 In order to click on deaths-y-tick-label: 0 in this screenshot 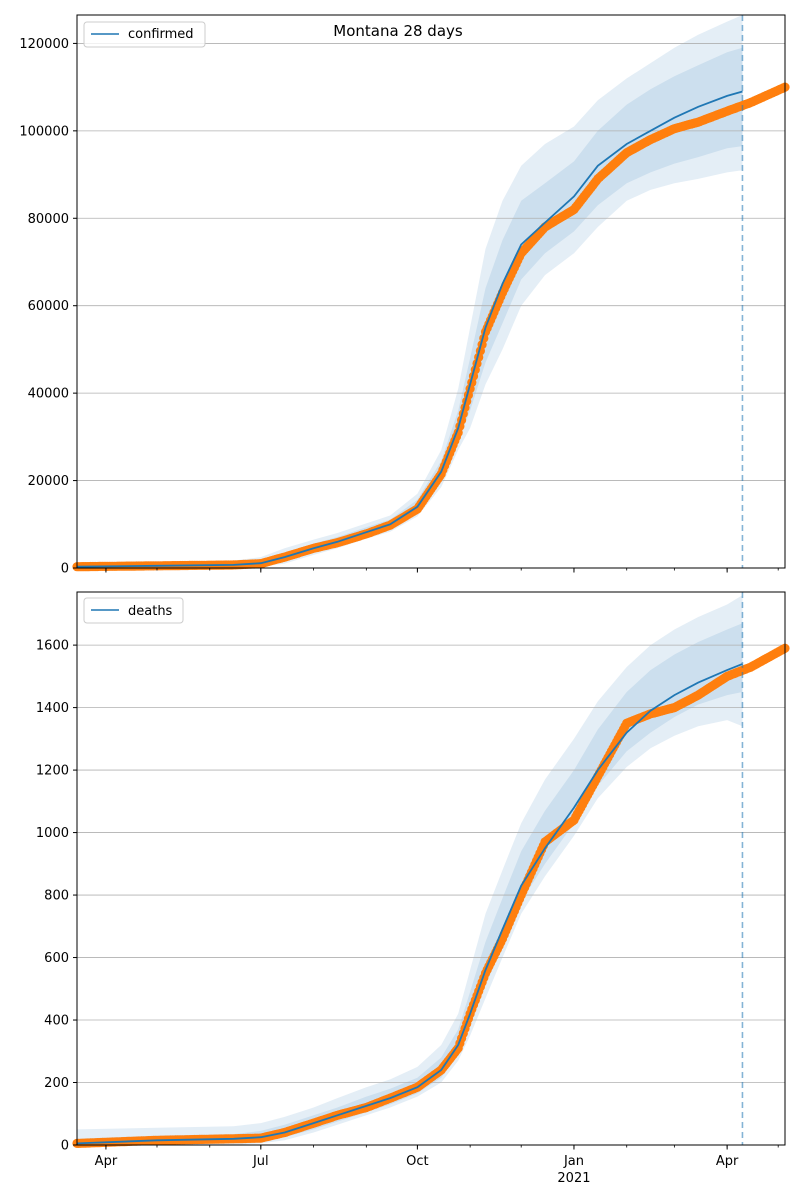, I will do `click(65, 1146)`.